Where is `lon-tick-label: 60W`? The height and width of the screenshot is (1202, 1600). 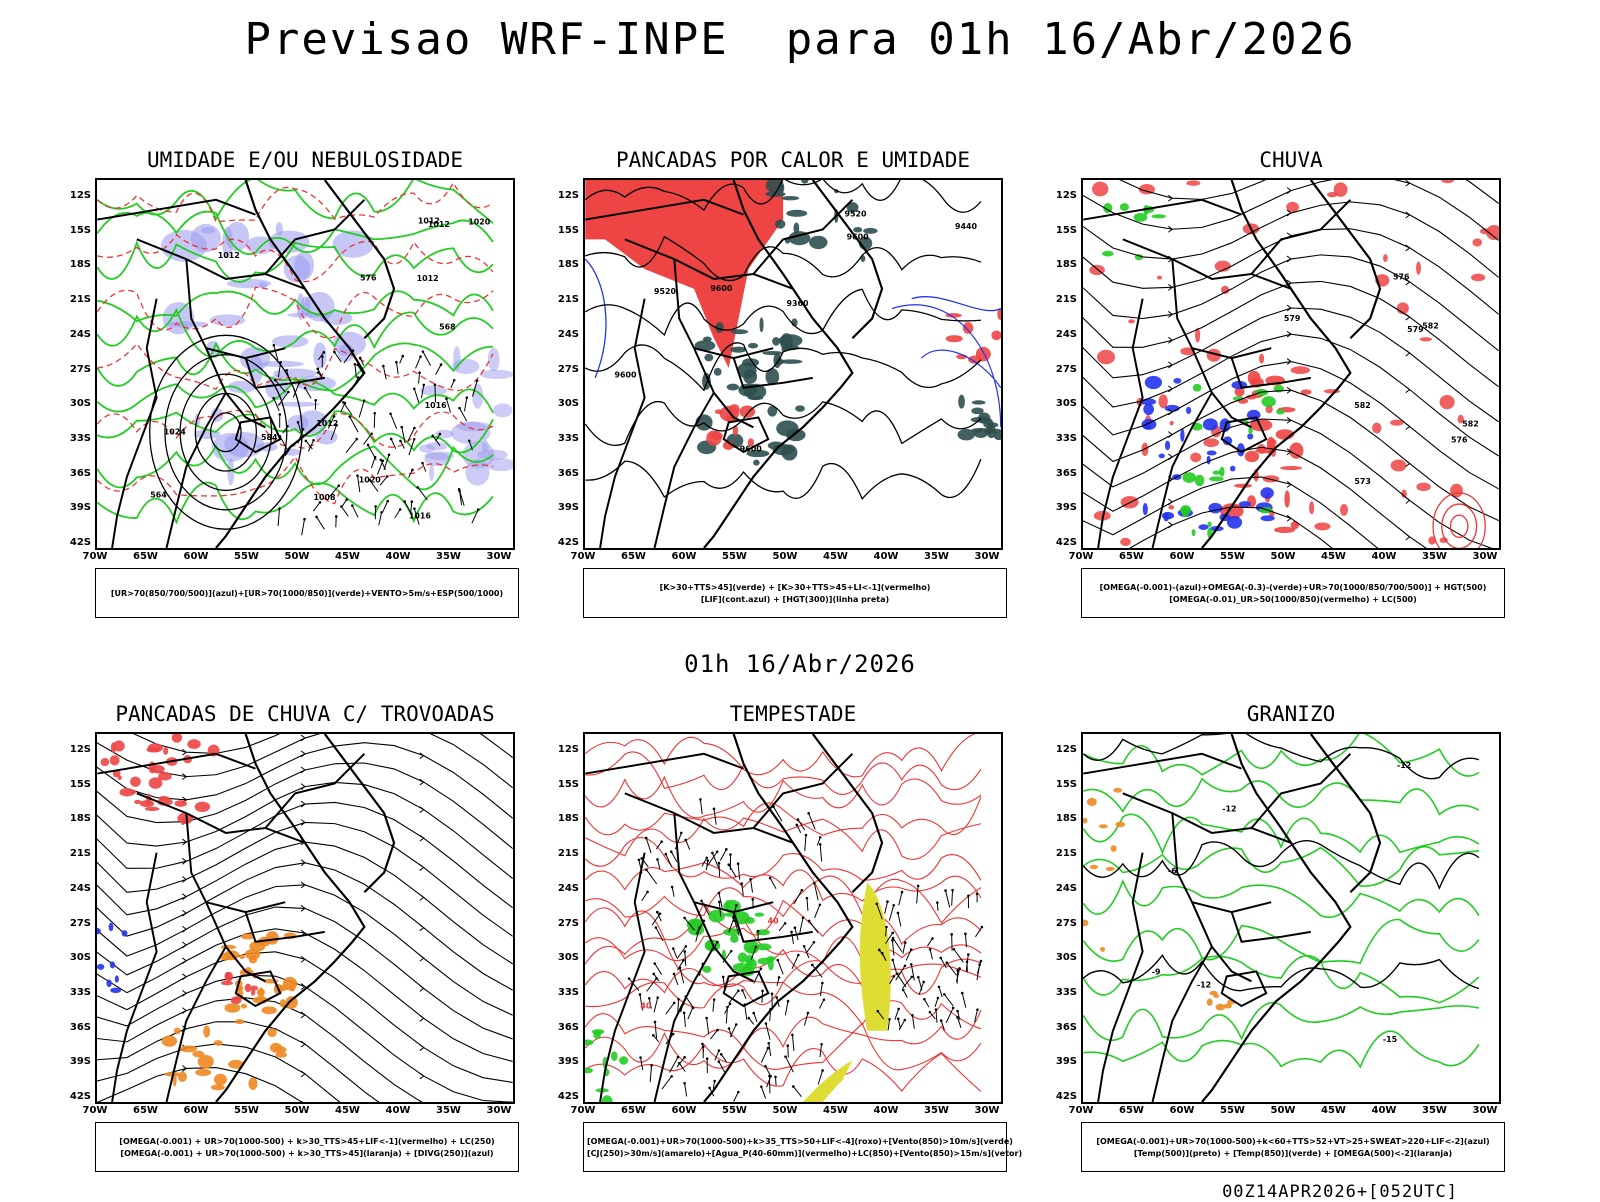
lon-tick-label: 60W is located at coordinates (1182, 1110).